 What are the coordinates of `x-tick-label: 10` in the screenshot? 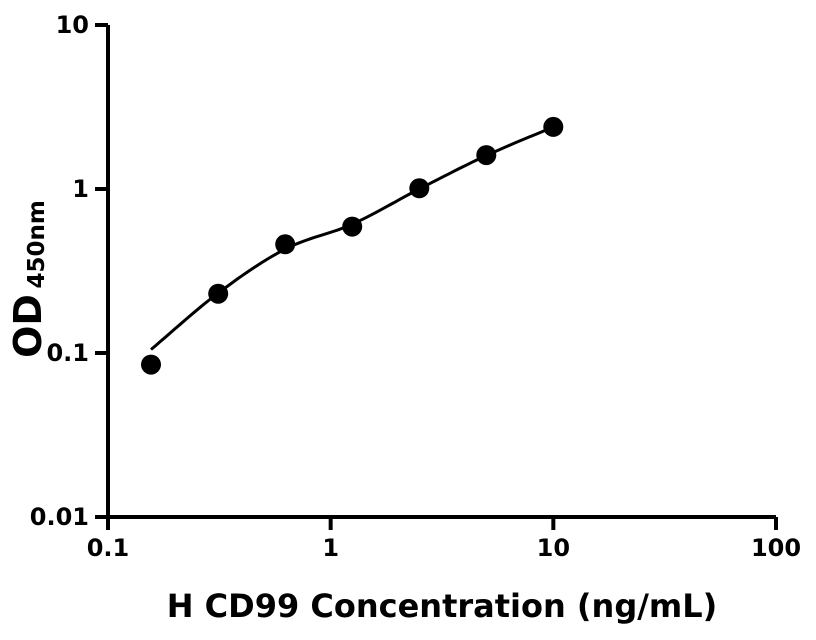 It's located at (553, 548).